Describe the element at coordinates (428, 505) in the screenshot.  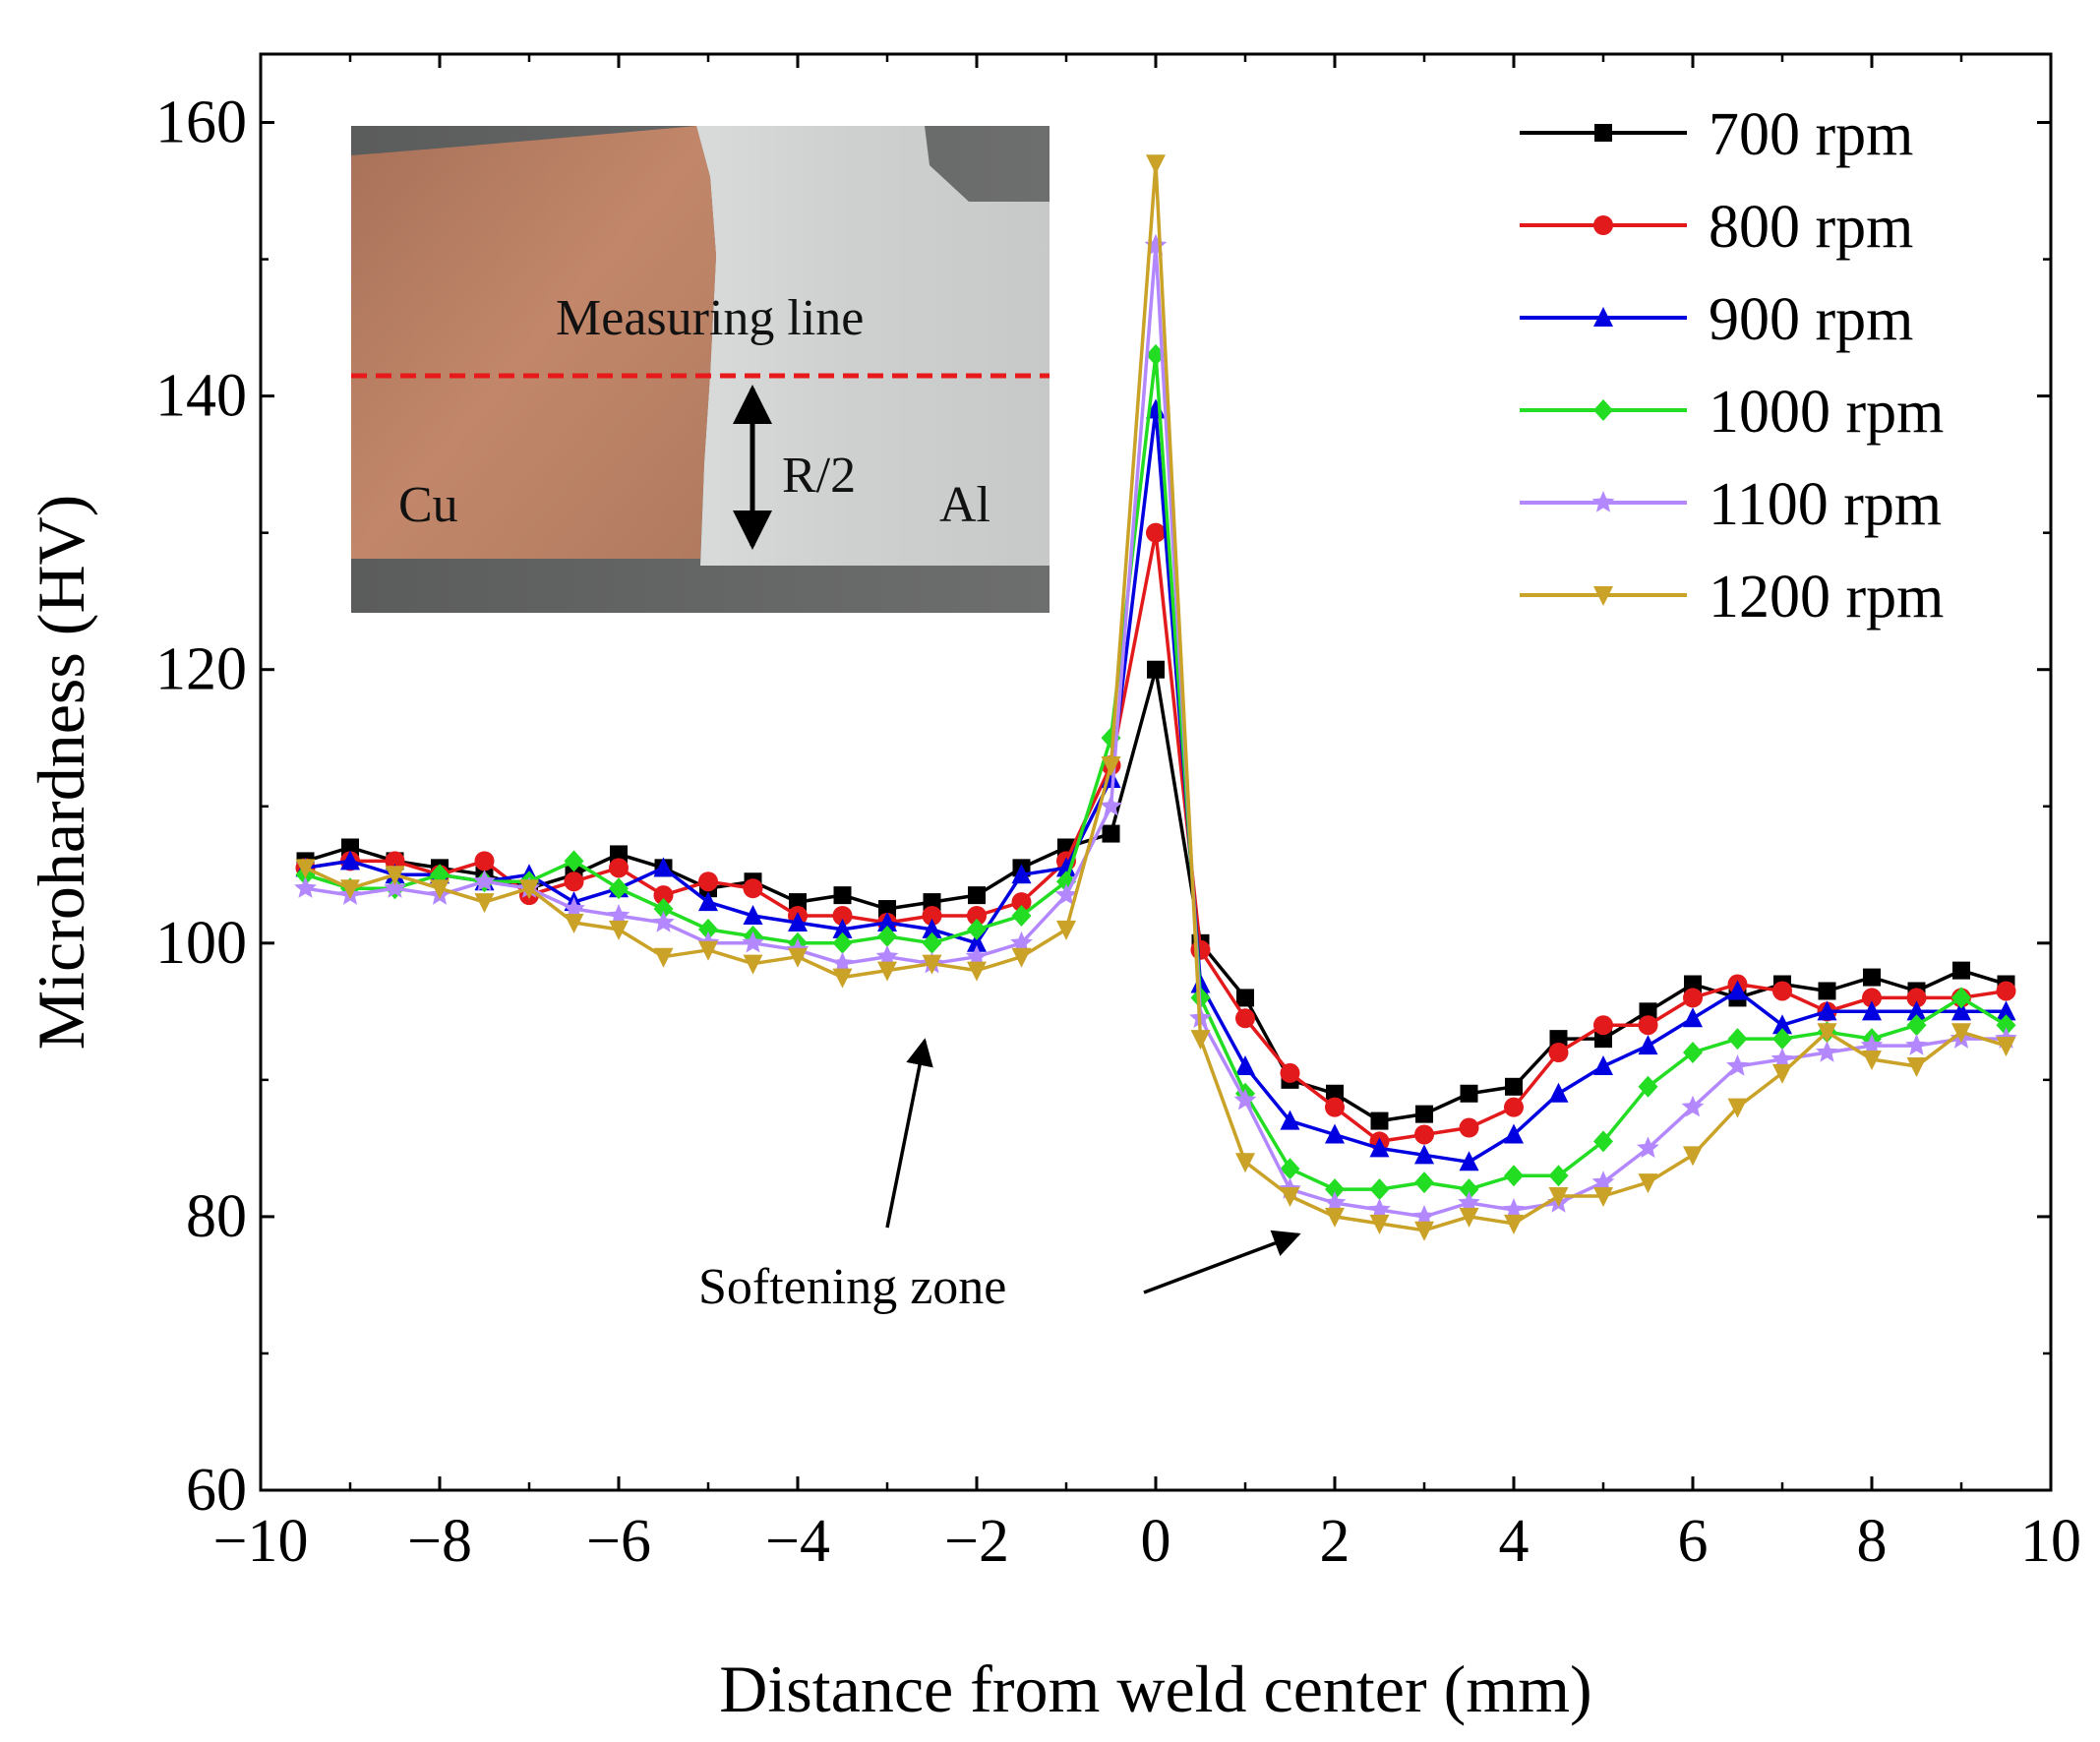
I see `cu-label: Cu` at that location.